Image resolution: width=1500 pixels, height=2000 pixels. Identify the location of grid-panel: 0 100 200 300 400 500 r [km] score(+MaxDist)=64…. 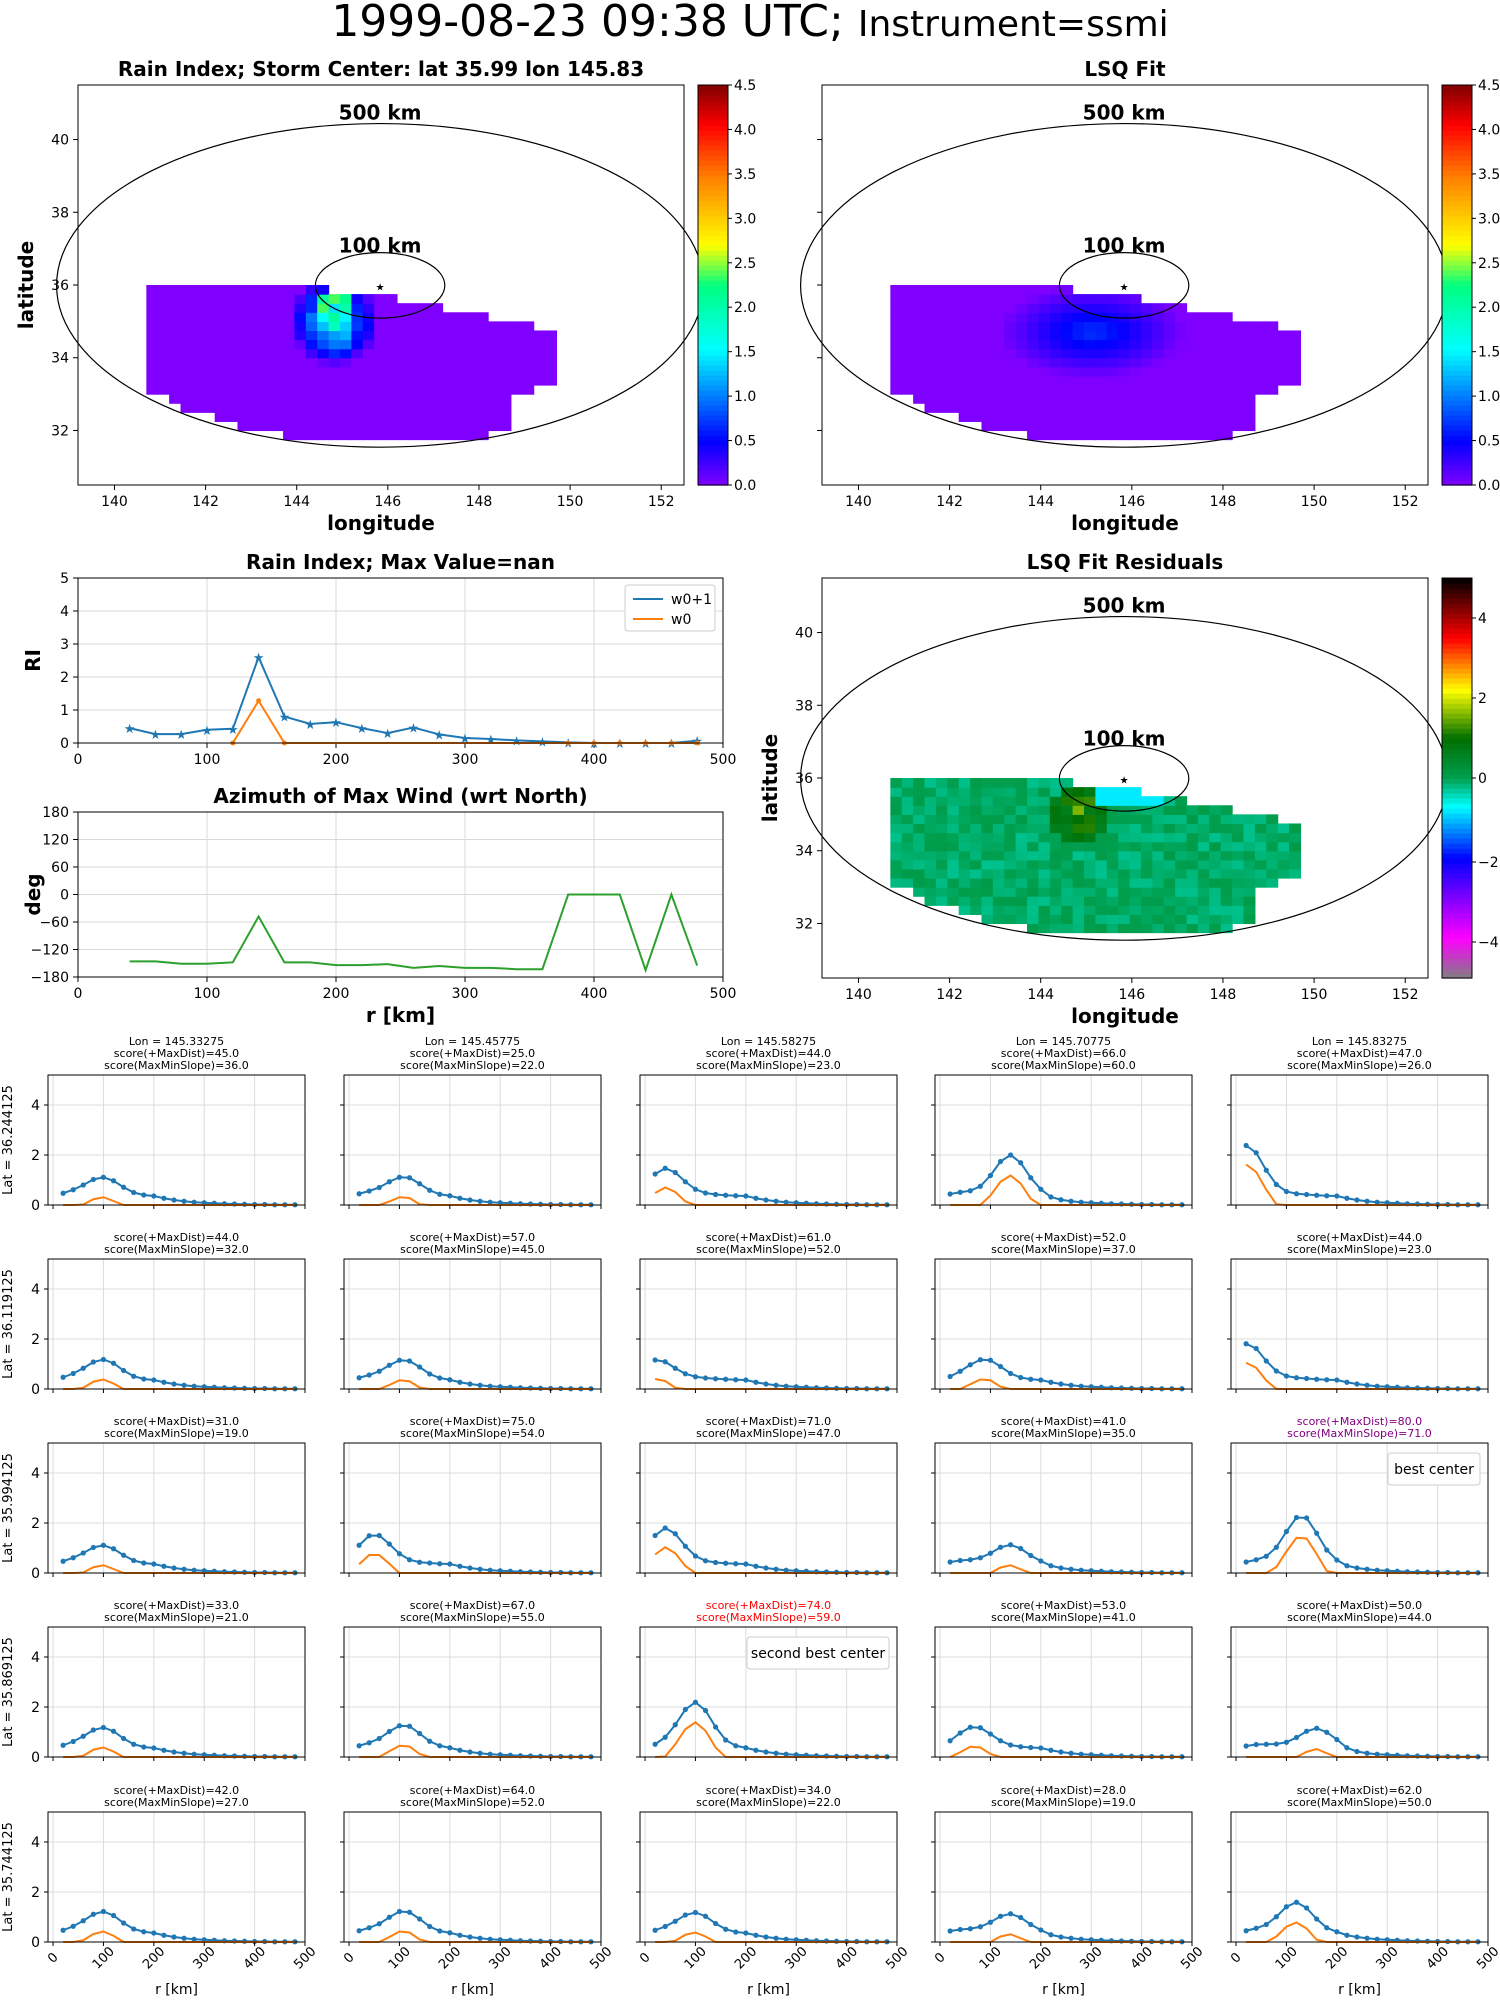
(477, 1891).